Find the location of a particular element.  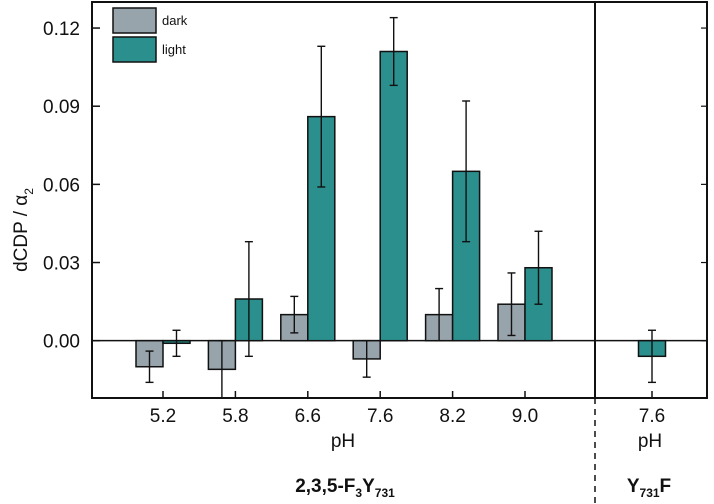

y-tick-label: 0.12 is located at coordinates (61, 29).